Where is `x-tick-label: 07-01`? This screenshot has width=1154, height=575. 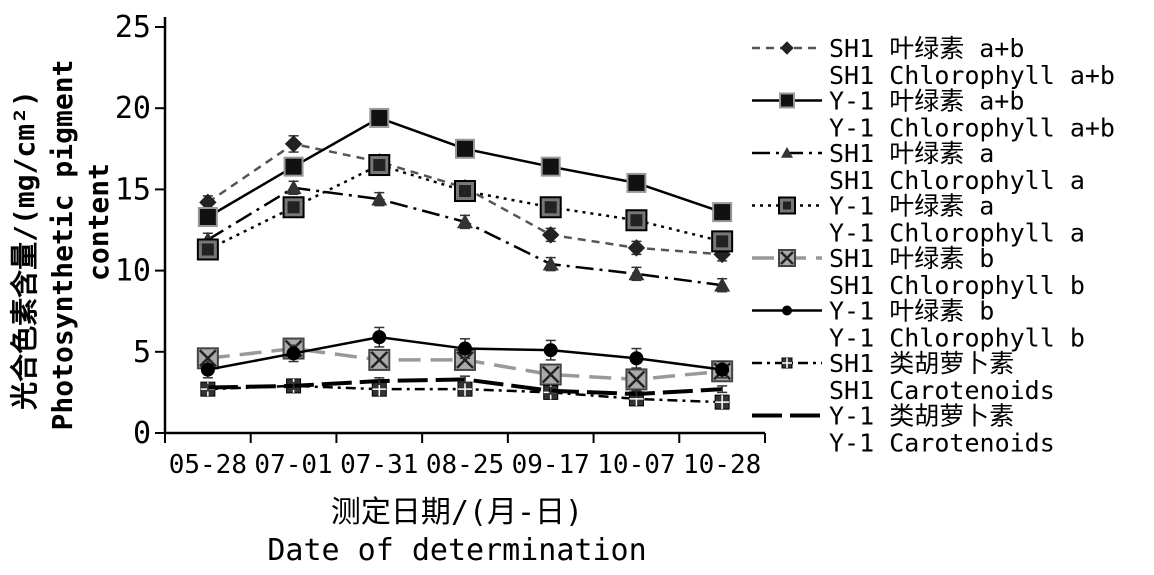 x-tick-label: 07-01 is located at coordinates (293, 465).